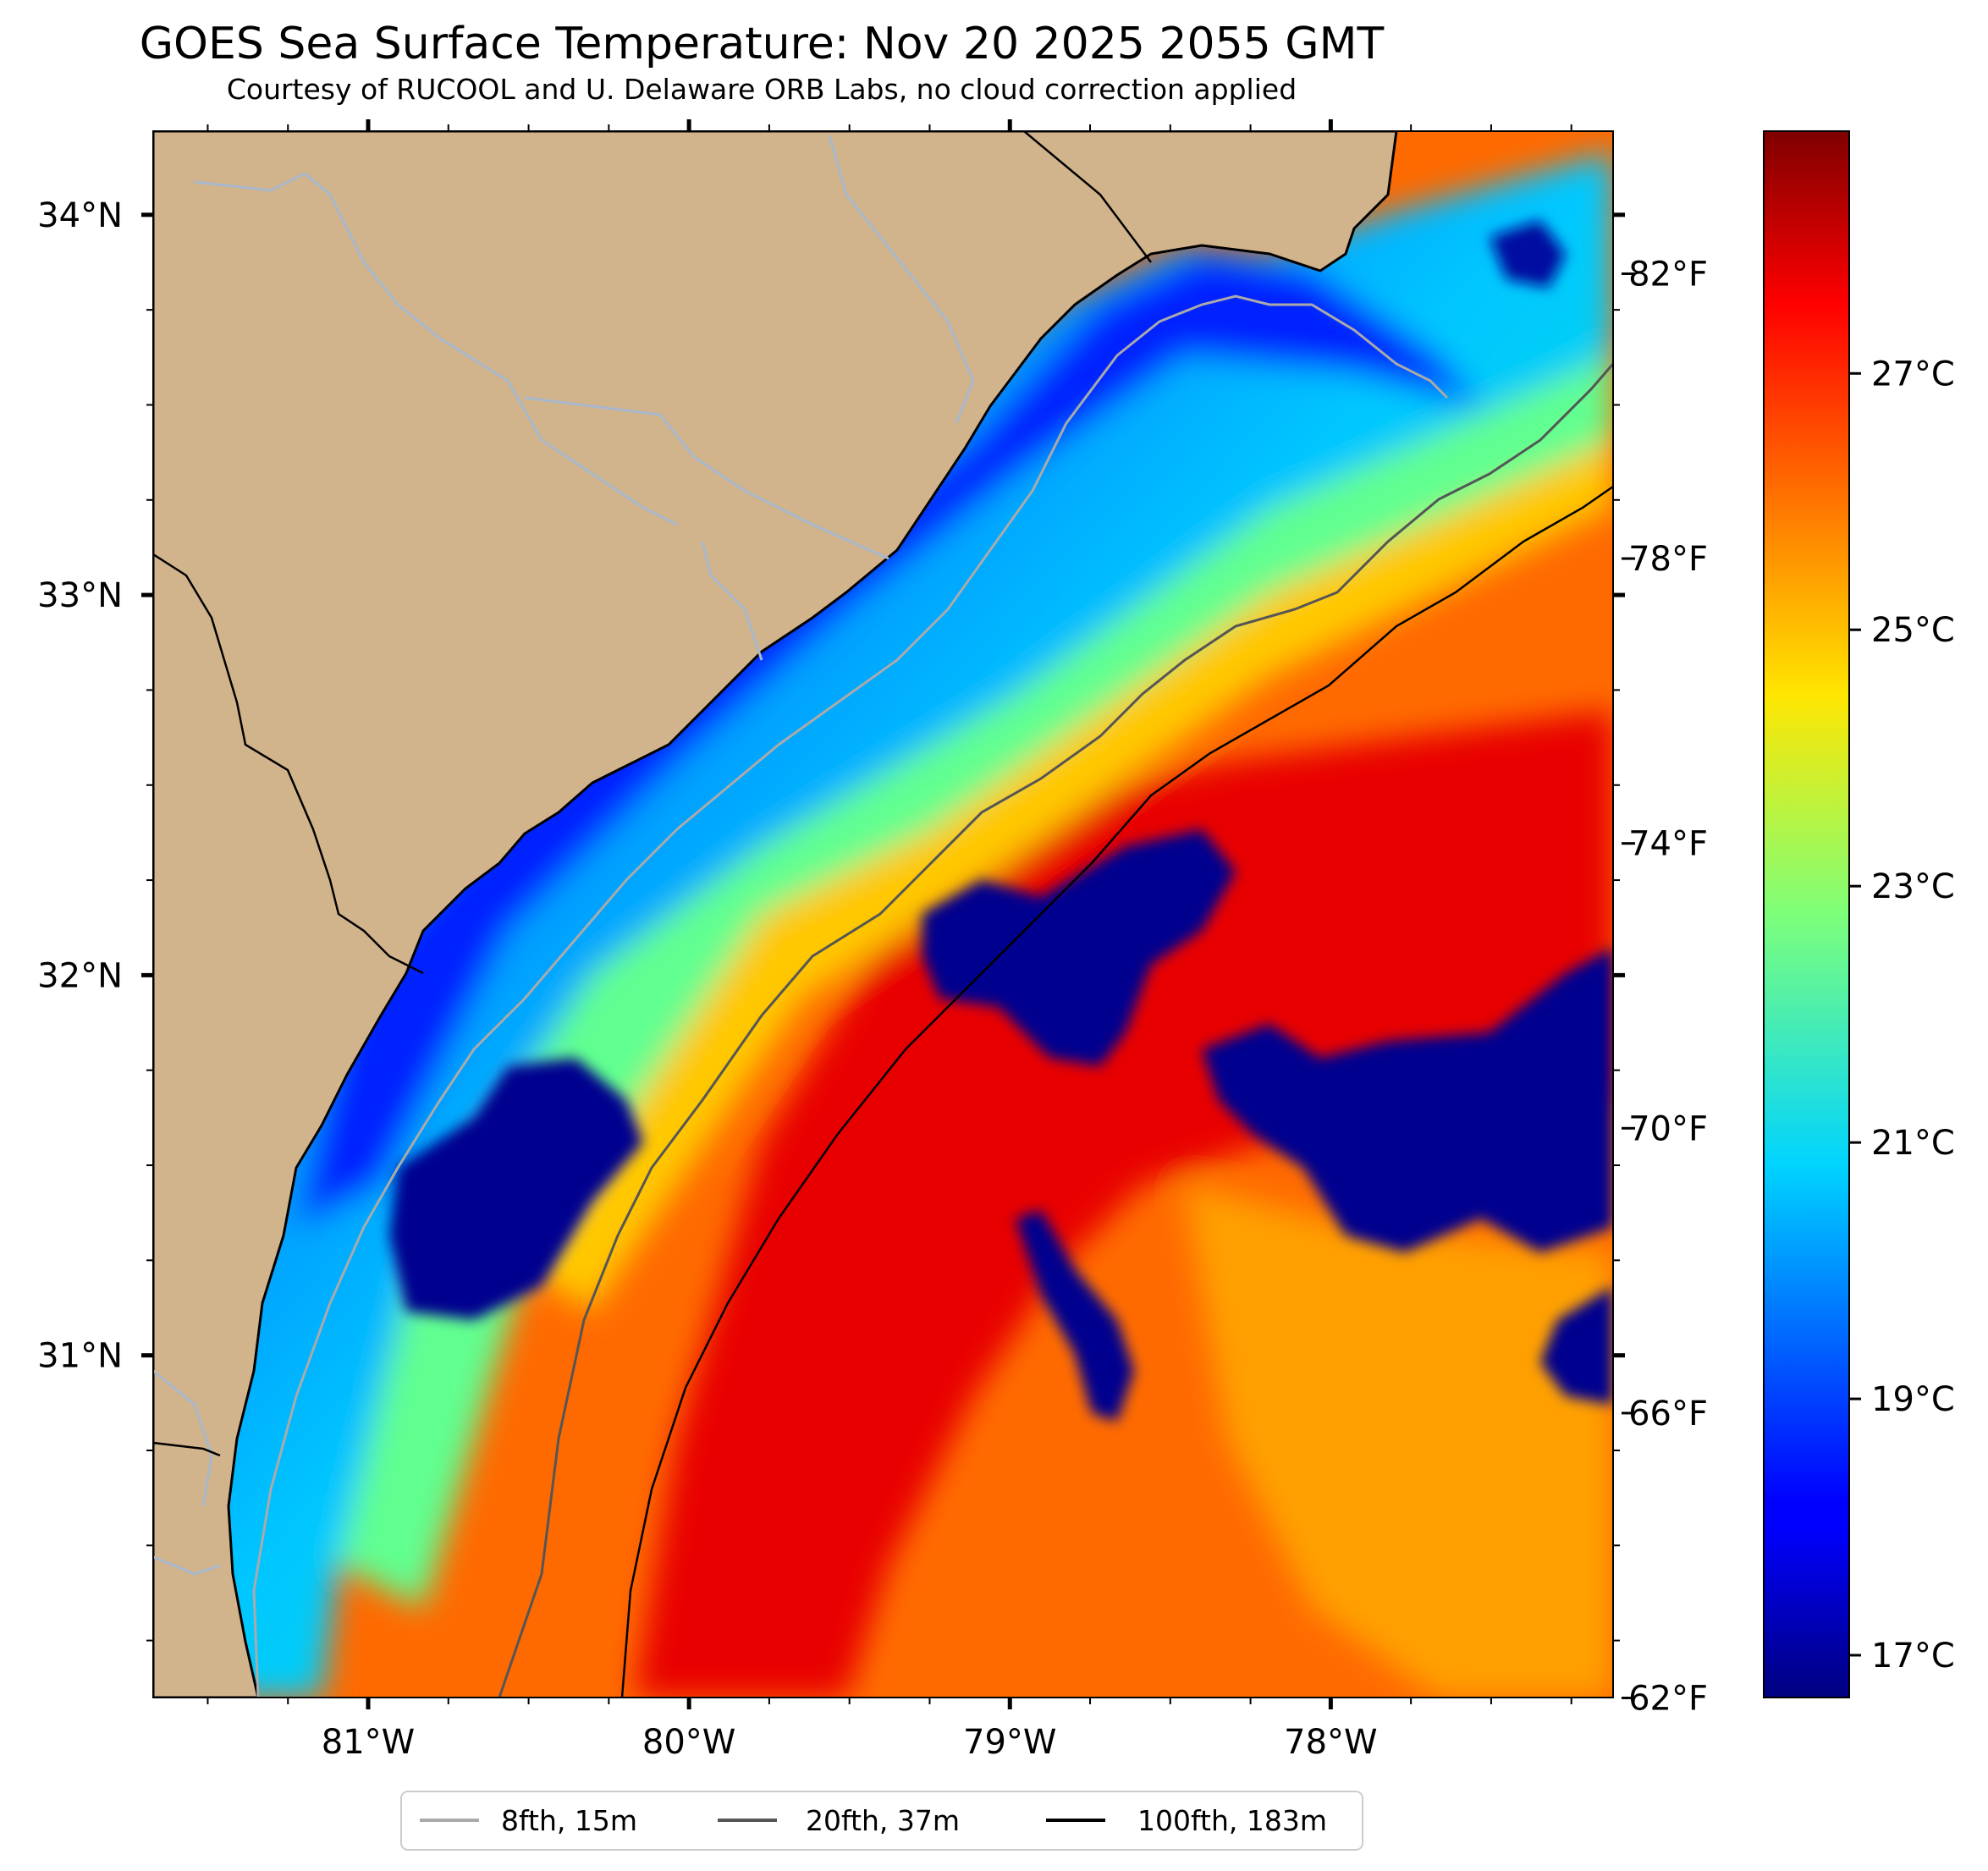  I want to click on lon-tick-label: 80°W, so click(688, 1743).